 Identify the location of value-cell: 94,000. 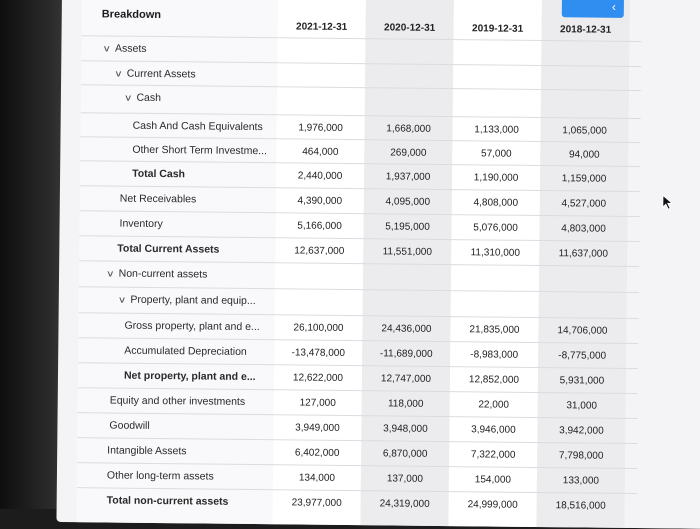
(584, 155).